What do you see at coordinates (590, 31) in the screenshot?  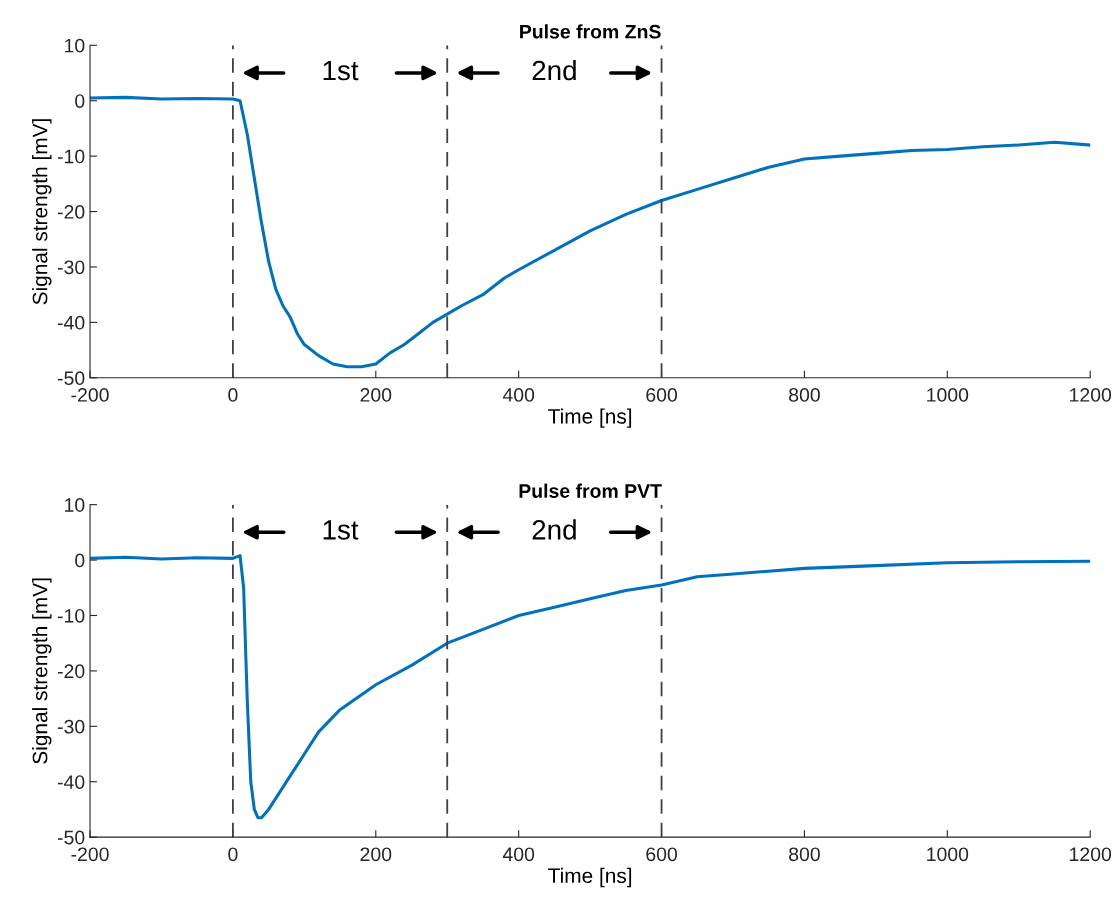 I see `chart-title: Pulse from ZnS` at bounding box center [590, 31].